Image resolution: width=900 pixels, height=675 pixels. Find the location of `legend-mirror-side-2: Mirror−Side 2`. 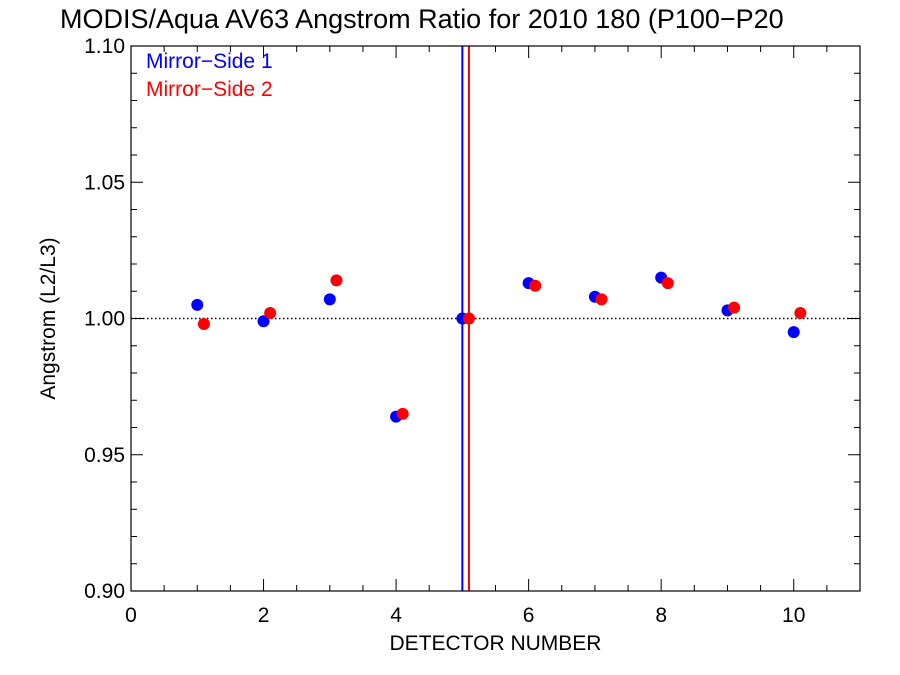

legend-mirror-side-2: Mirror−Side 2 is located at coordinates (209, 89).